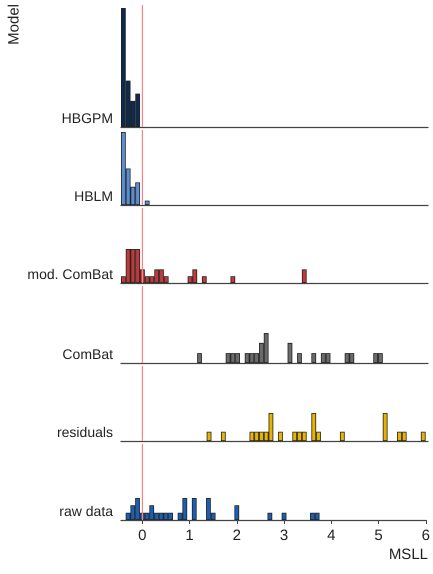  What do you see at coordinates (87, 118) in the screenshot?
I see `y-axis-title: HBGPM` at bounding box center [87, 118].